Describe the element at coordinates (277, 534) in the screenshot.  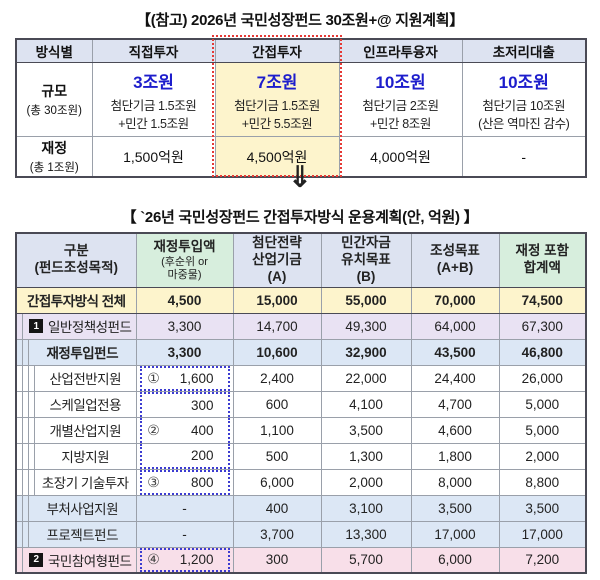
I see `value-cell: 3,700` at that location.